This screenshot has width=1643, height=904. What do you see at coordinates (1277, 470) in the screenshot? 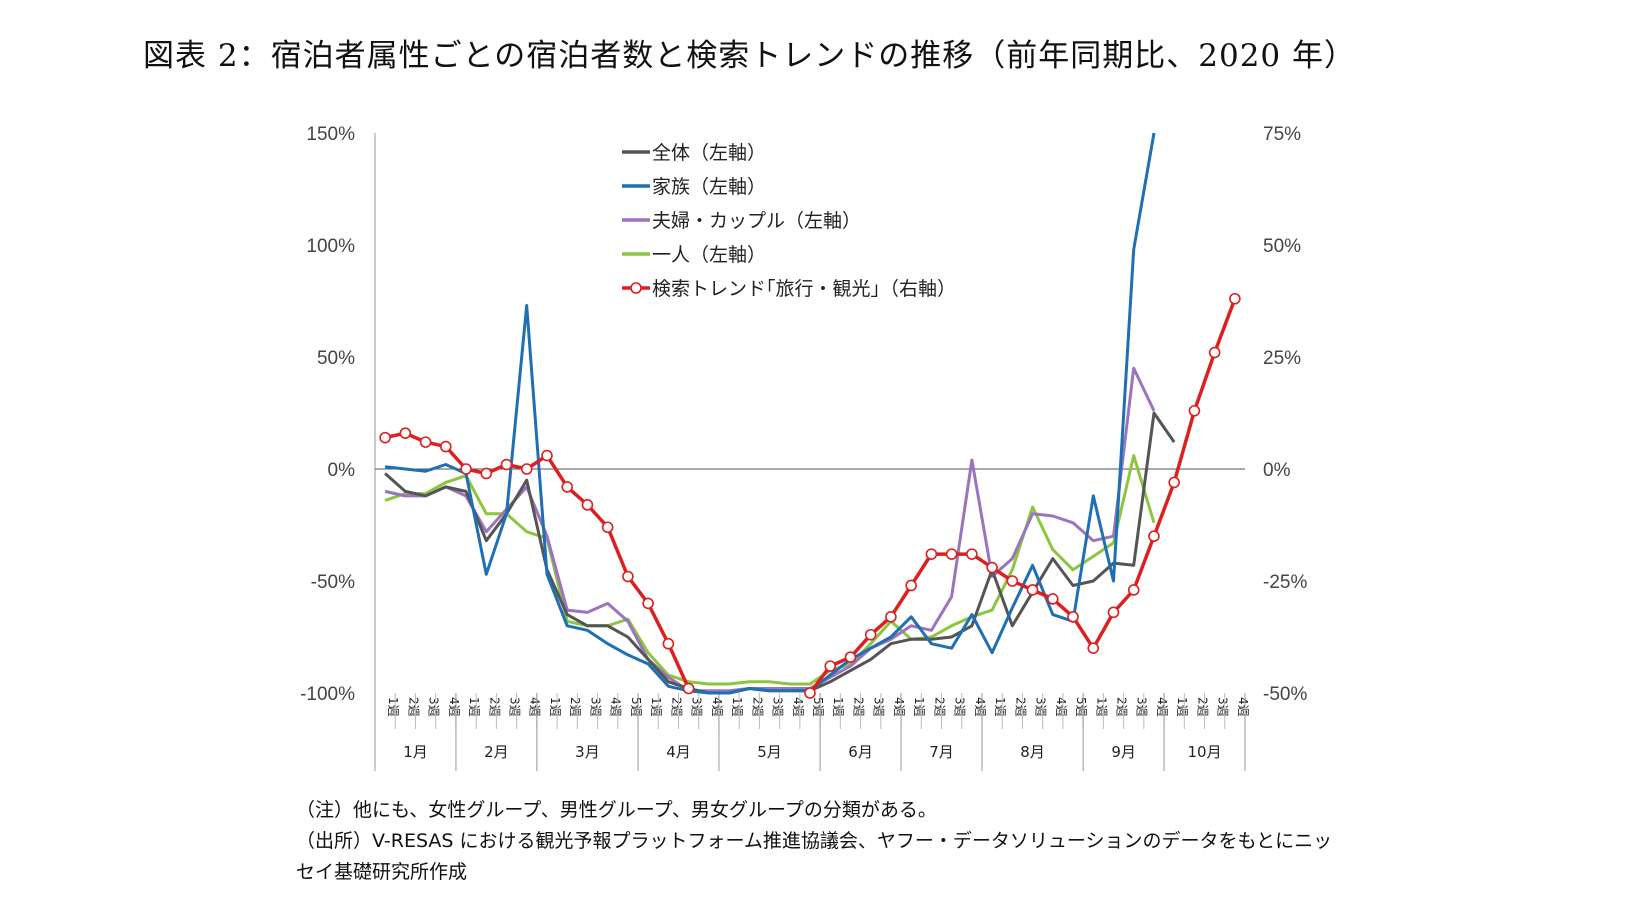
I see `right-tick-label: 0%` at bounding box center [1277, 470].